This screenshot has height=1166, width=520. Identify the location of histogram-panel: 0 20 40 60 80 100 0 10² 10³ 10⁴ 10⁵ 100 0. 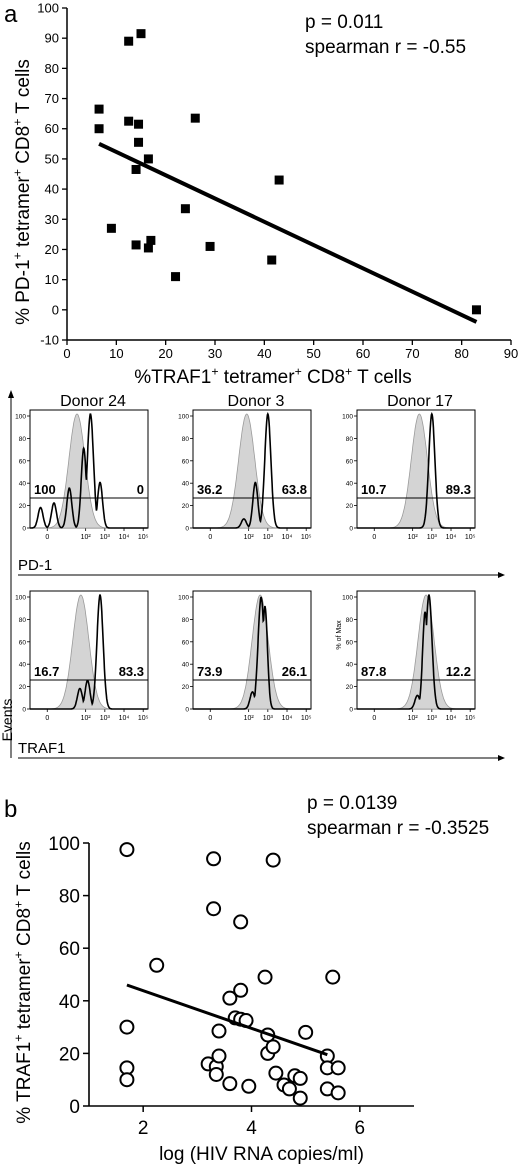
(82, 475).